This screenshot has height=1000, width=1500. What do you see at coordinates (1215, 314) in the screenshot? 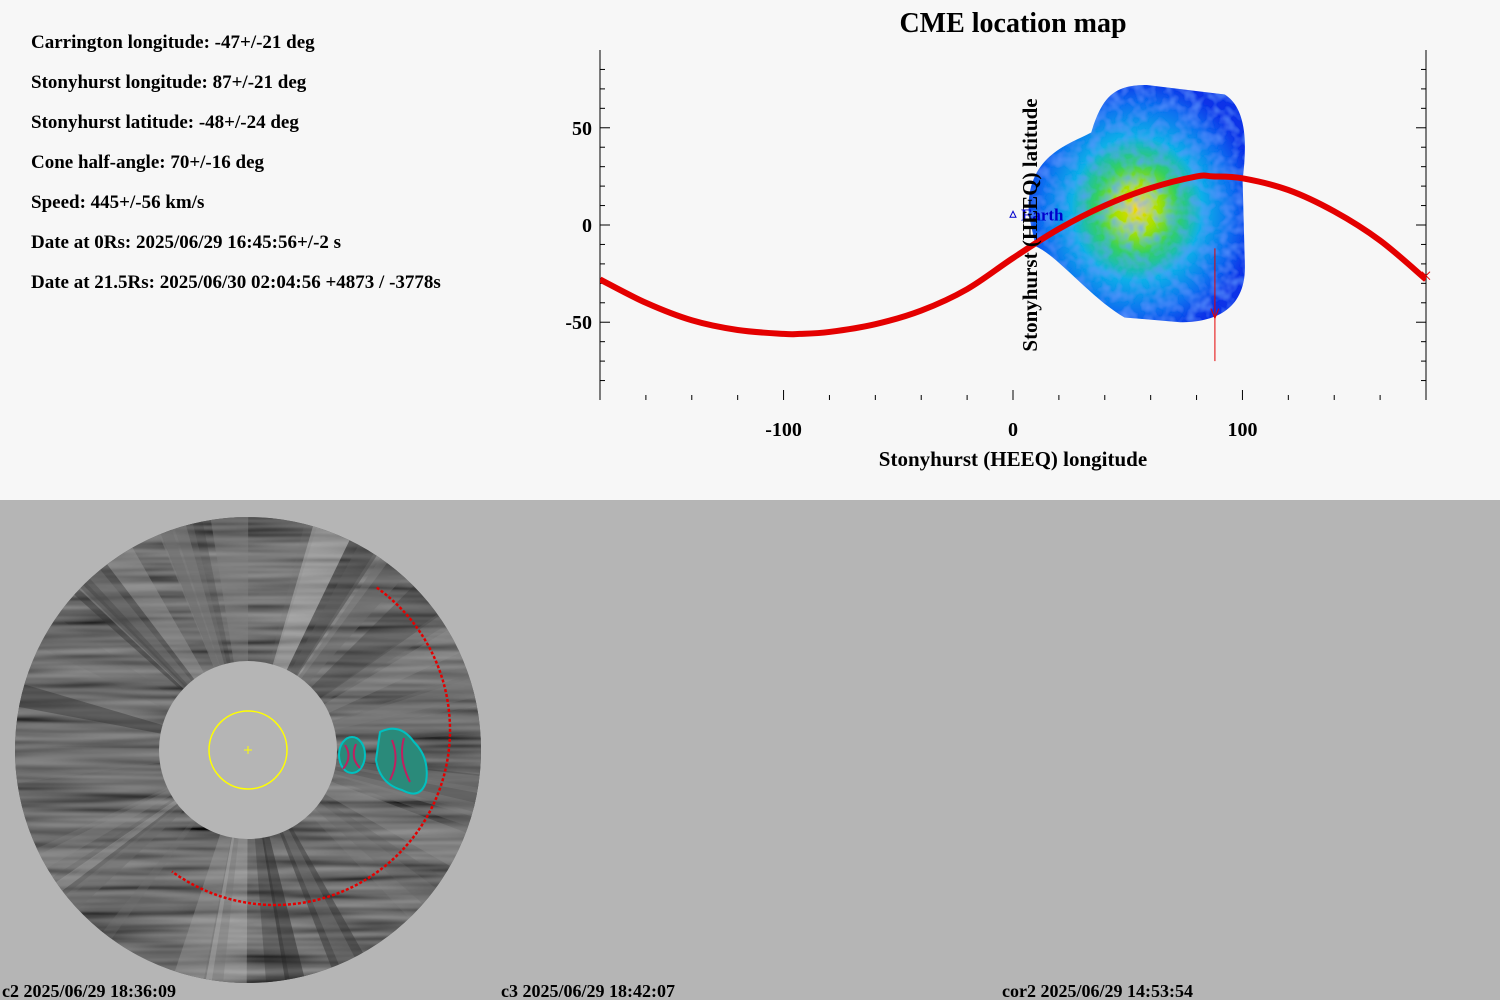
I see `cme-center-arrow-icon` at bounding box center [1215, 314].